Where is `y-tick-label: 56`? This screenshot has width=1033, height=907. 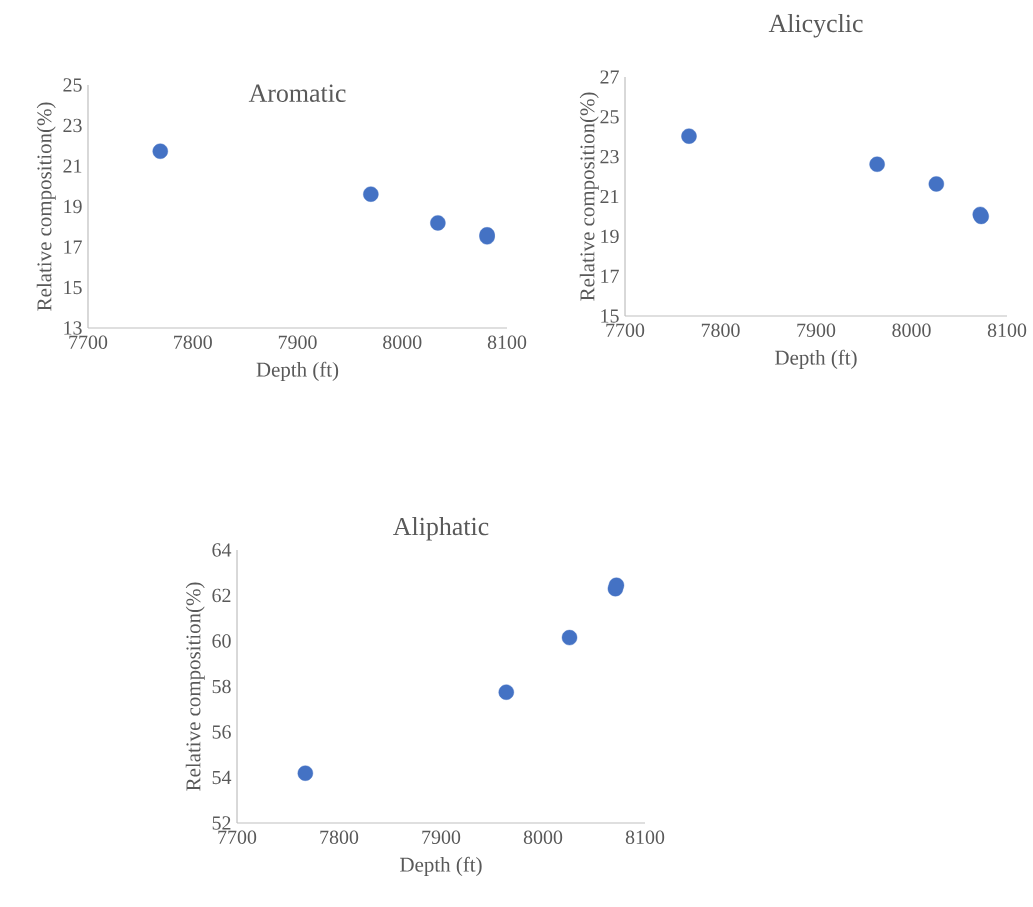
y-tick-label: 56 is located at coordinates (221, 732).